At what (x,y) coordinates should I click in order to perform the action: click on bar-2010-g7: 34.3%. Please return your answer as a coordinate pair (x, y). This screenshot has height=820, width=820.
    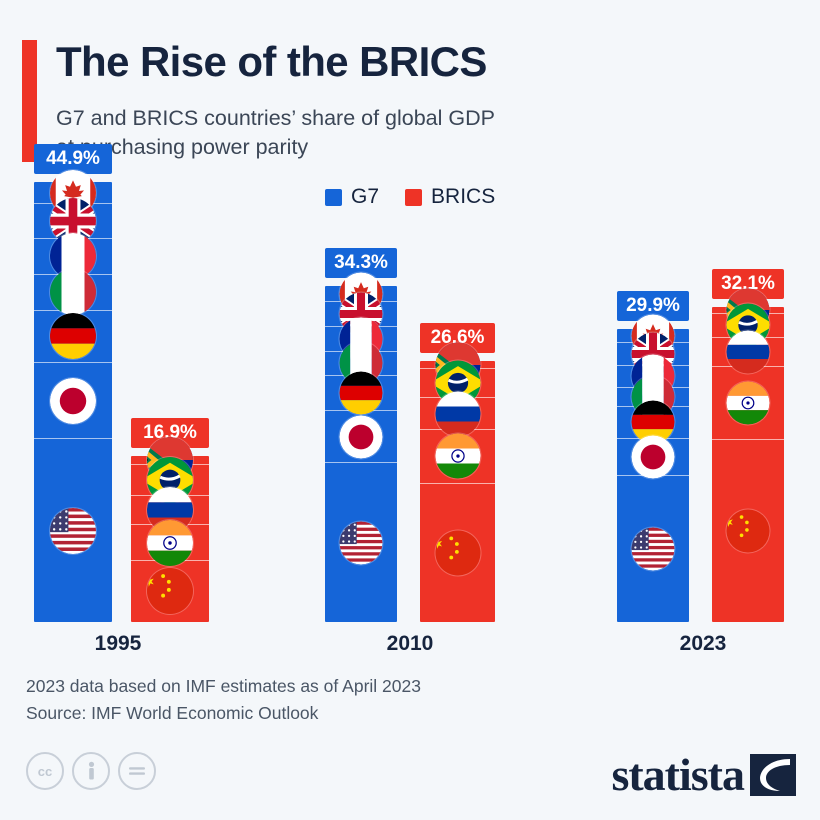
    Looking at the image, I should click on (361, 434).